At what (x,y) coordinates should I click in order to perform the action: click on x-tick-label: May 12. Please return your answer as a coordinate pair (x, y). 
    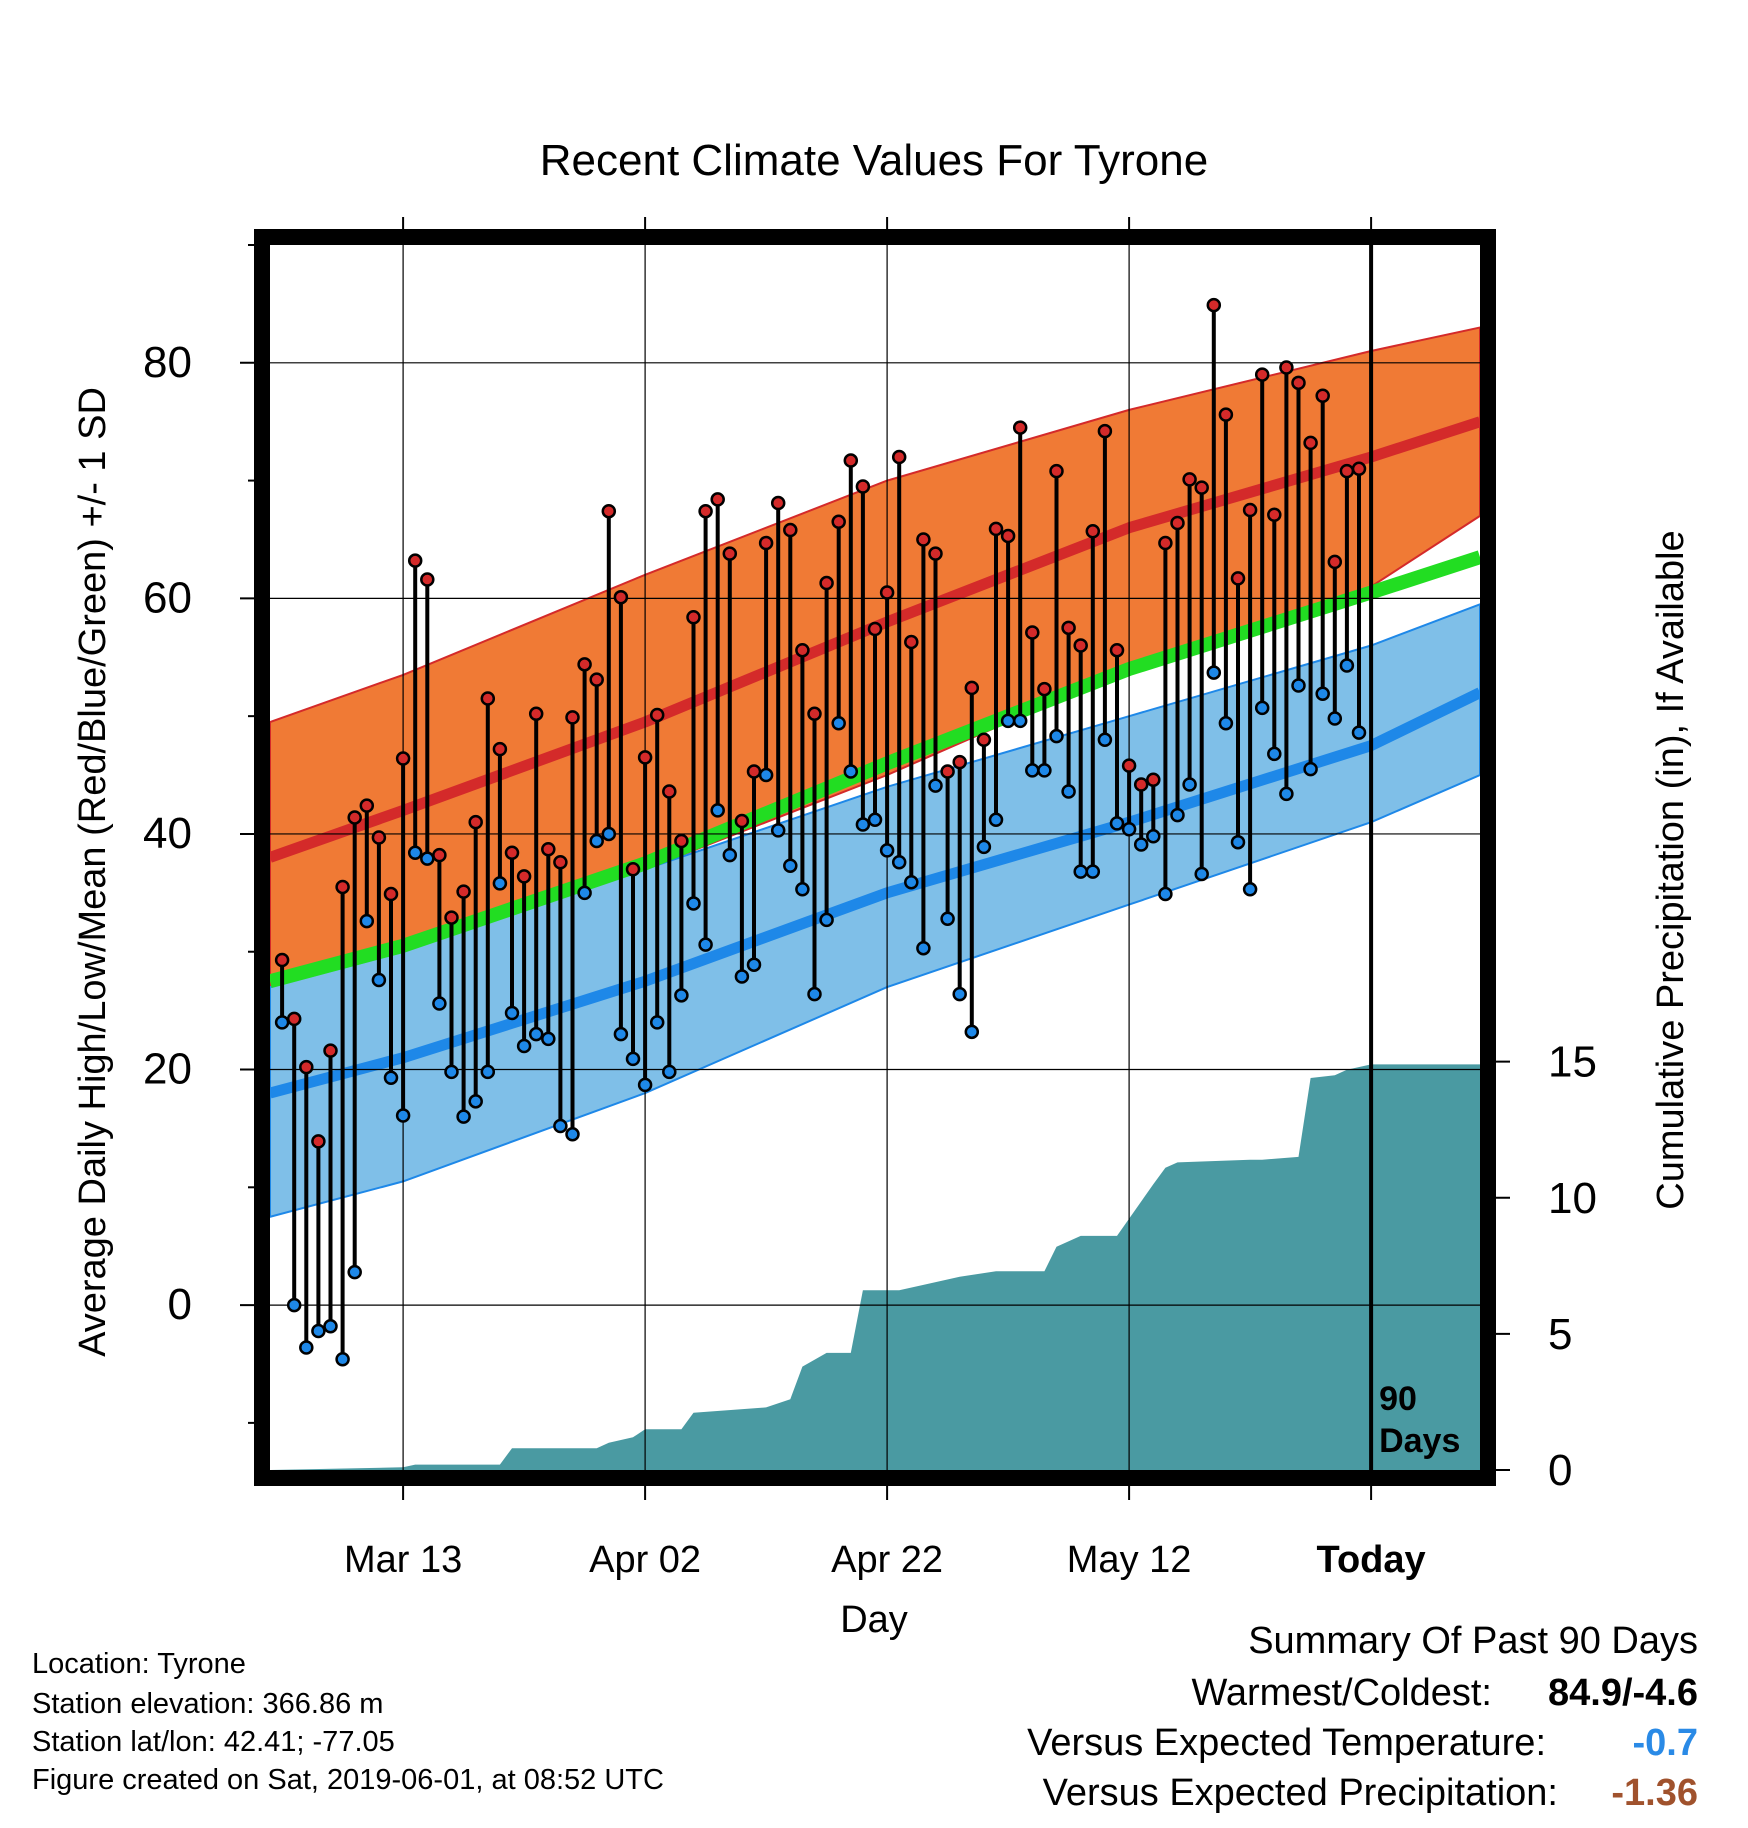
    Looking at the image, I should click on (1129, 1560).